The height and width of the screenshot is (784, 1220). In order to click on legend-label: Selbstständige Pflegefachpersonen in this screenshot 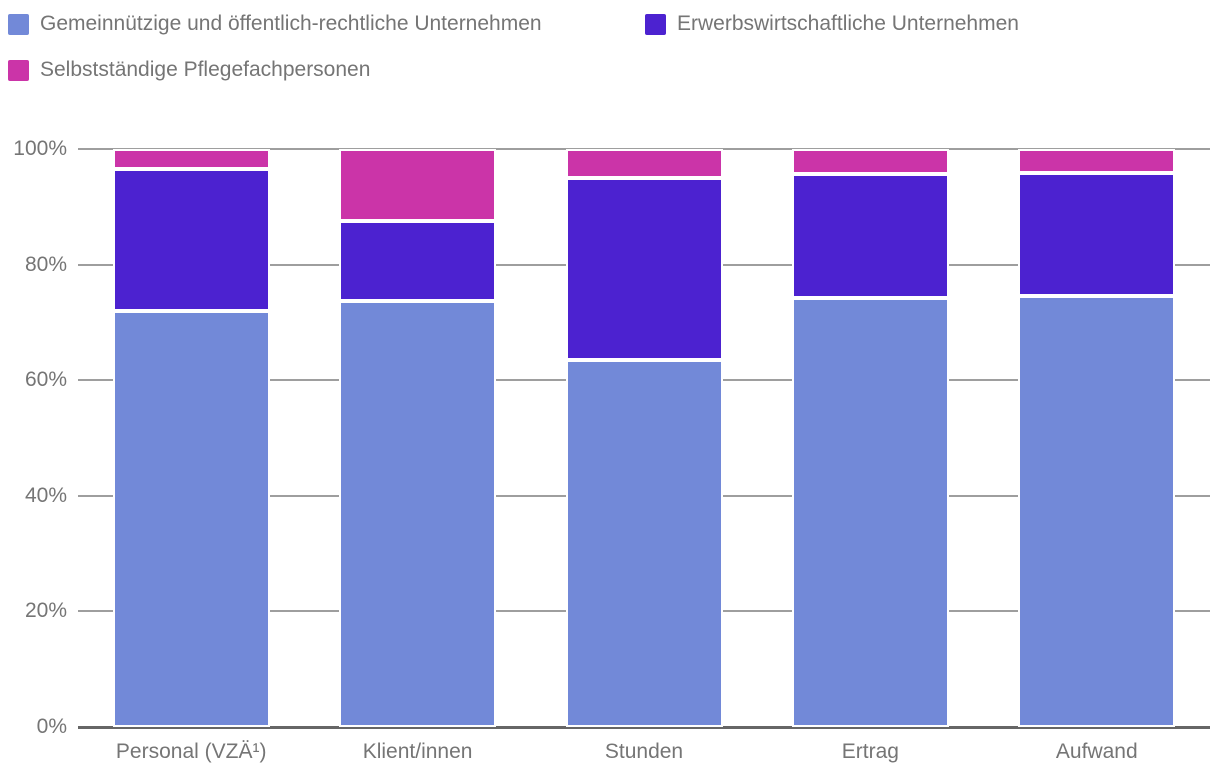, I will do `click(205, 69)`.